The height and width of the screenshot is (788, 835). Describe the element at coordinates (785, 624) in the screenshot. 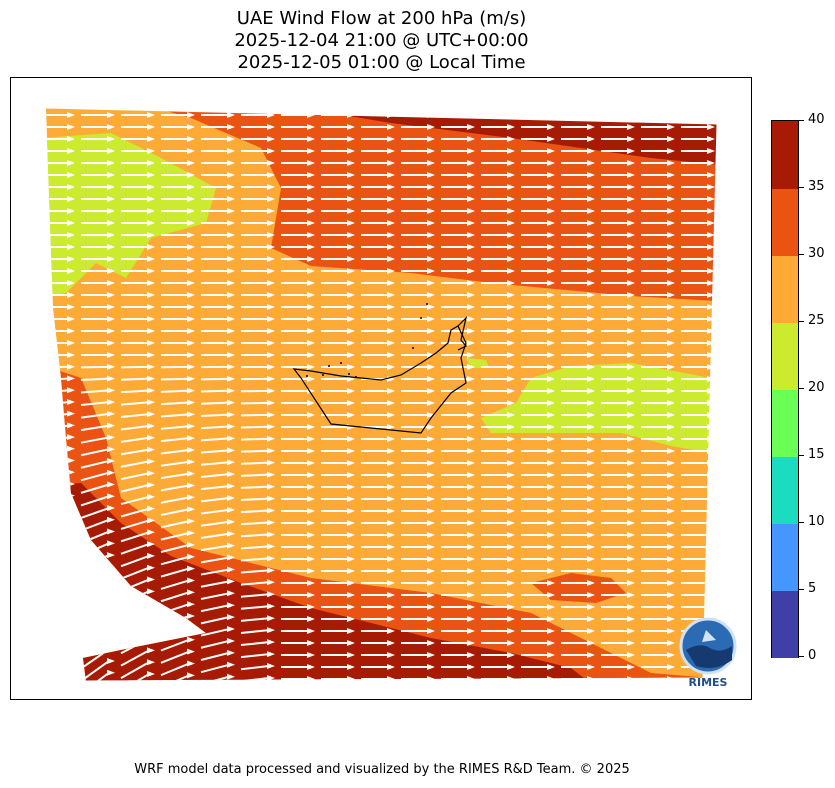

I see `colorbar-bin` at that location.